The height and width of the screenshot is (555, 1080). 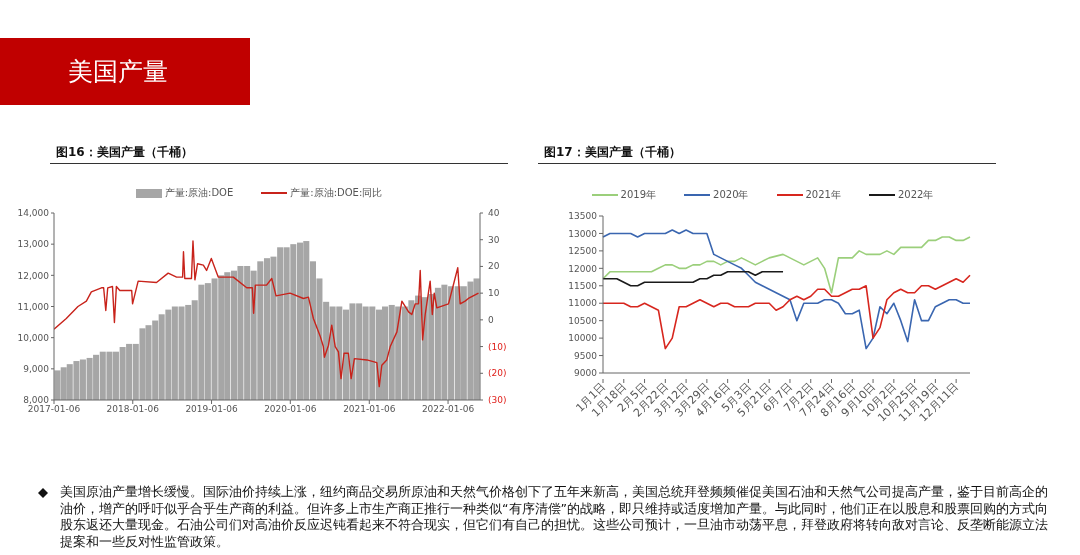 I want to click on y-tick-label: 12500, so click(x=583, y=251).